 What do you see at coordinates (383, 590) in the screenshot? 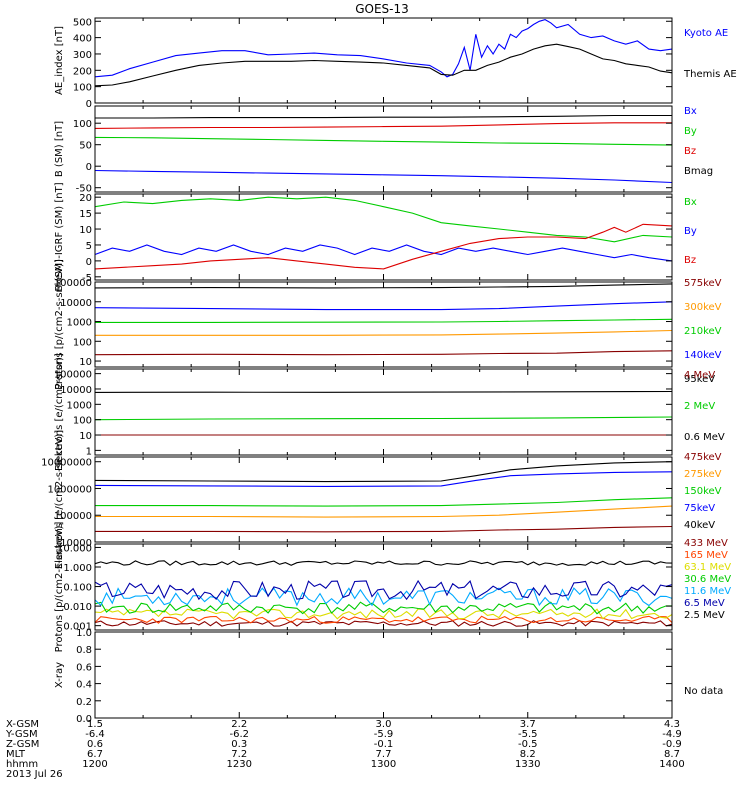
I see `series-line-6-5-mev` at bounding box center [383, 590].